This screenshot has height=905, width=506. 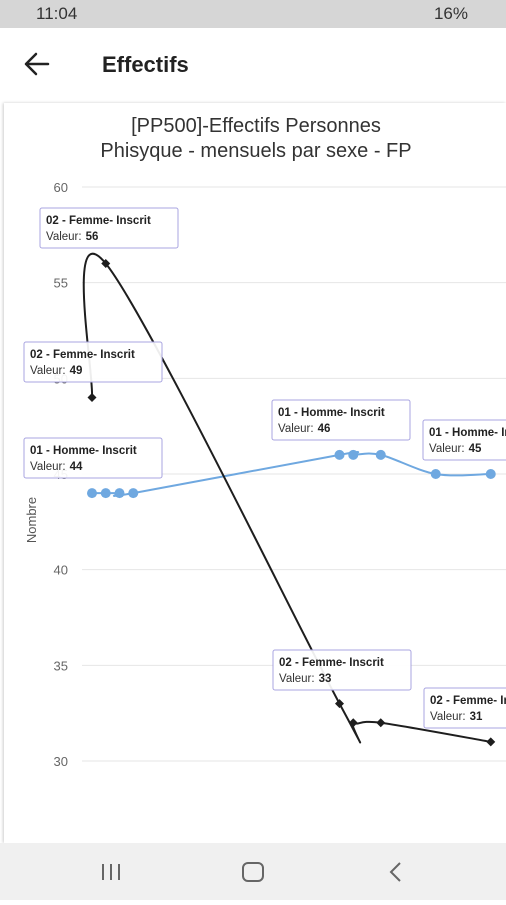 I want to click on battery: 16%, so click(x=450, y=13).